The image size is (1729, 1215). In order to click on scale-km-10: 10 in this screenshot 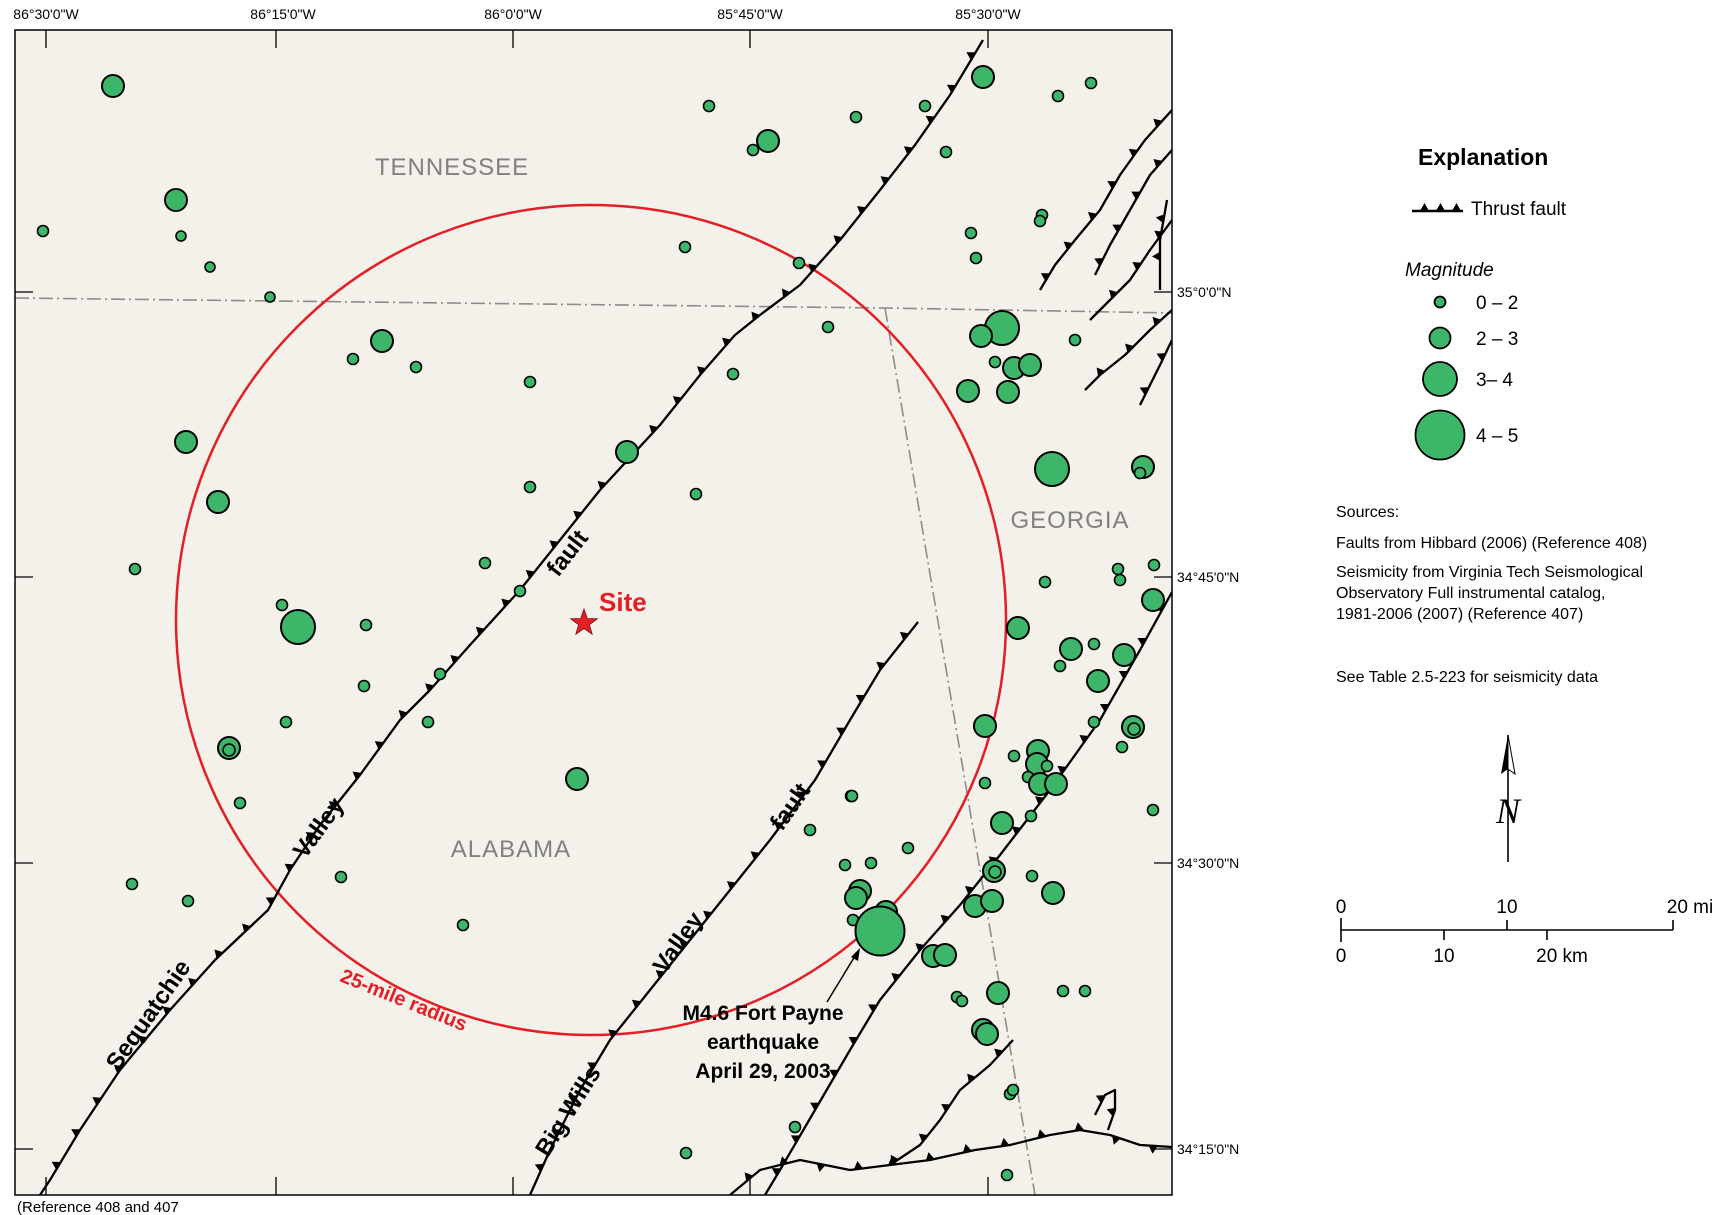, I will do `click(1443, 956)`.